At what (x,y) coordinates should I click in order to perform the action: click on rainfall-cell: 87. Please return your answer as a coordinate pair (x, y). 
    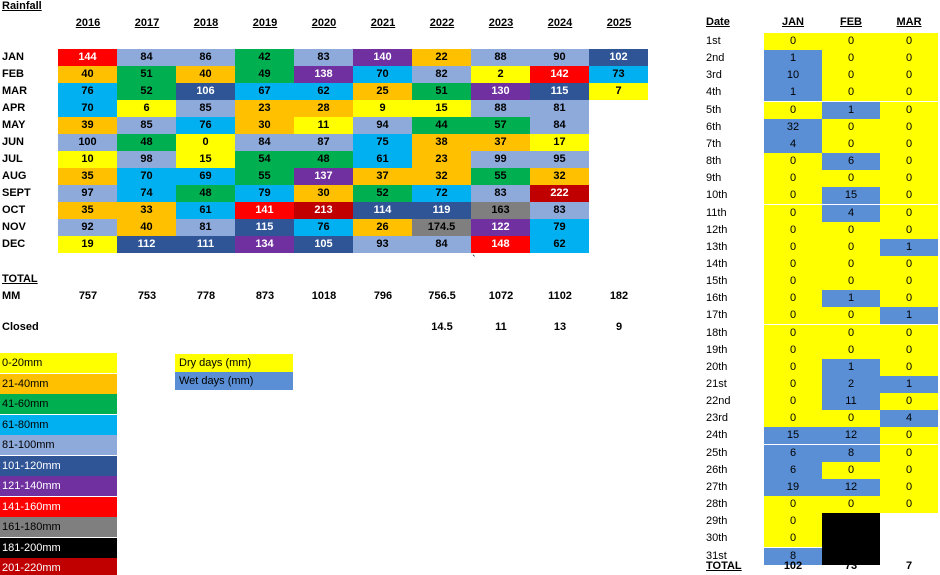
    Looking at the image, I should click on (323, 142).